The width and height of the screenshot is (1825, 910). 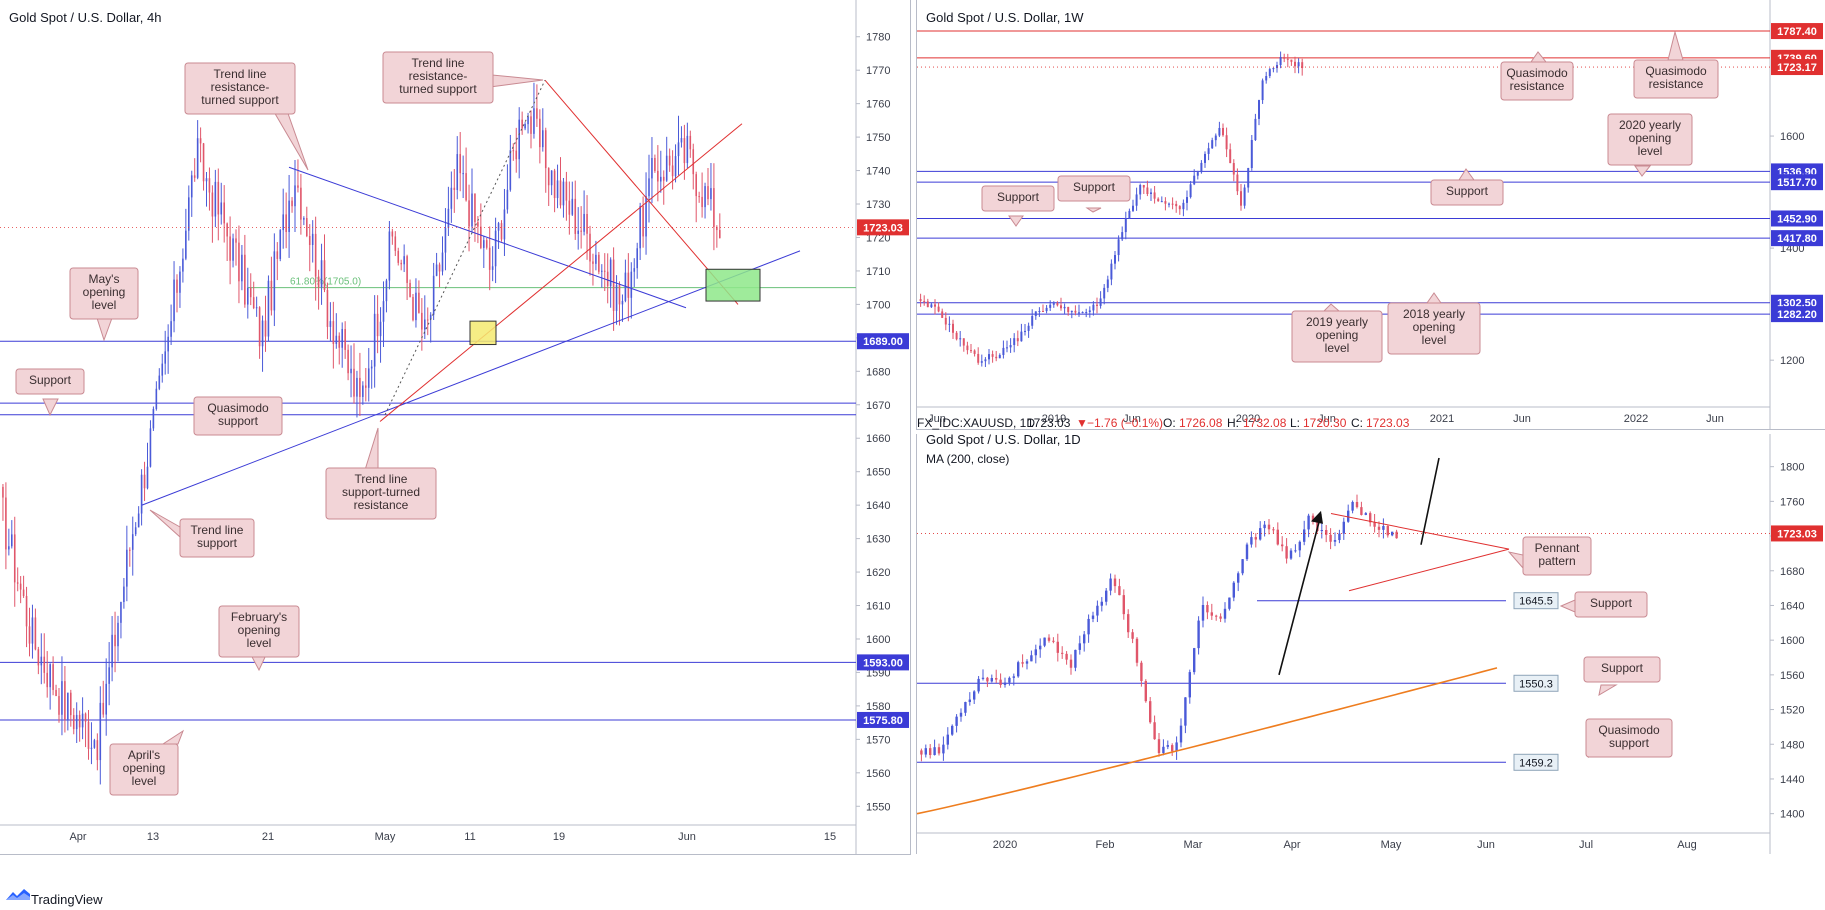 What do you see at coordinates (878, 205) in the screenshot?
I see `price-tick-label: 1730` at bounding box center [878, 205].